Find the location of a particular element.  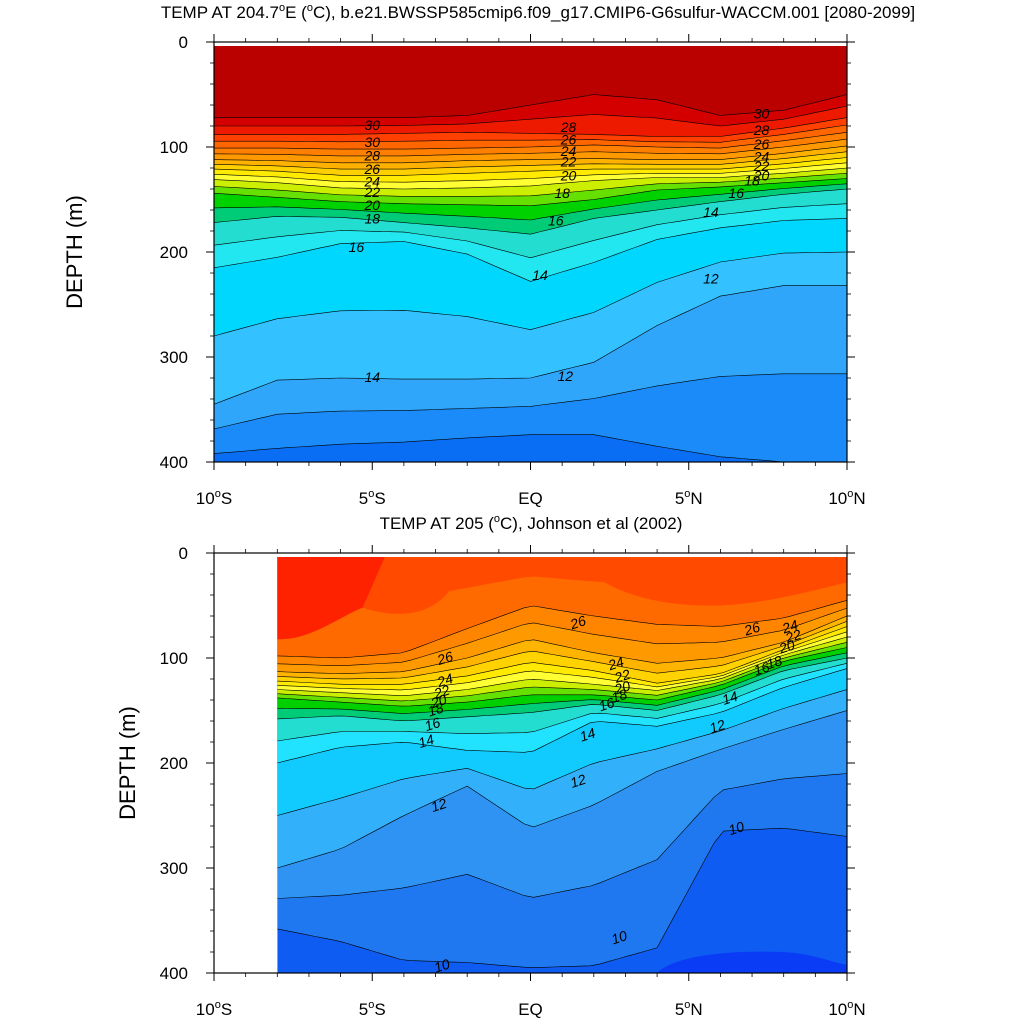

y-tick-label: 0 is located at coordinates (183, 553).